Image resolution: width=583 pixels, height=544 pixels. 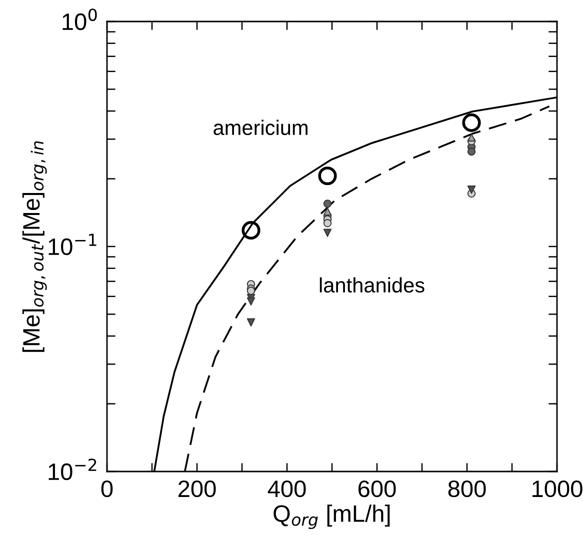 I want to click on annotation: americium, so click(x=261, y=128).